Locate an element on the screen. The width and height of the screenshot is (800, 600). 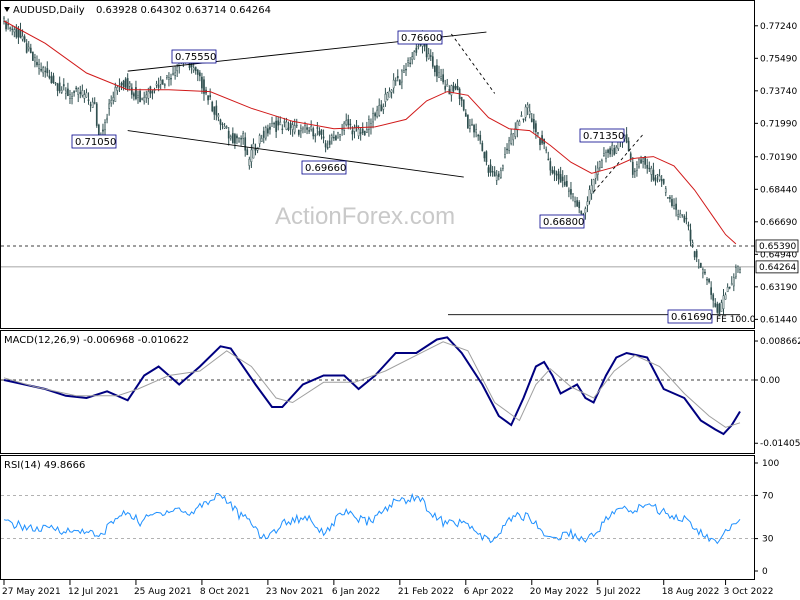
price-axis-label: 0.64940 is located at coordinates (778, 255).